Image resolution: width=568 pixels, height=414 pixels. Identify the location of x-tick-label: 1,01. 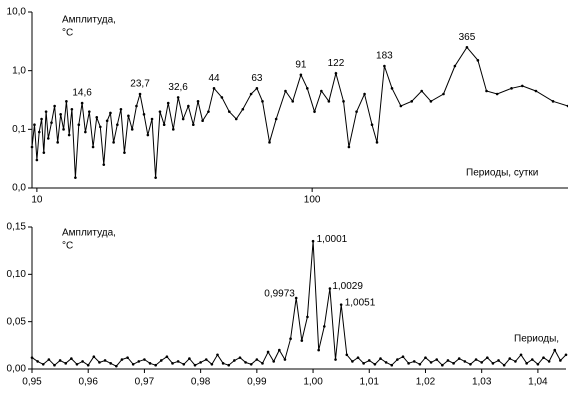
(370, 382).